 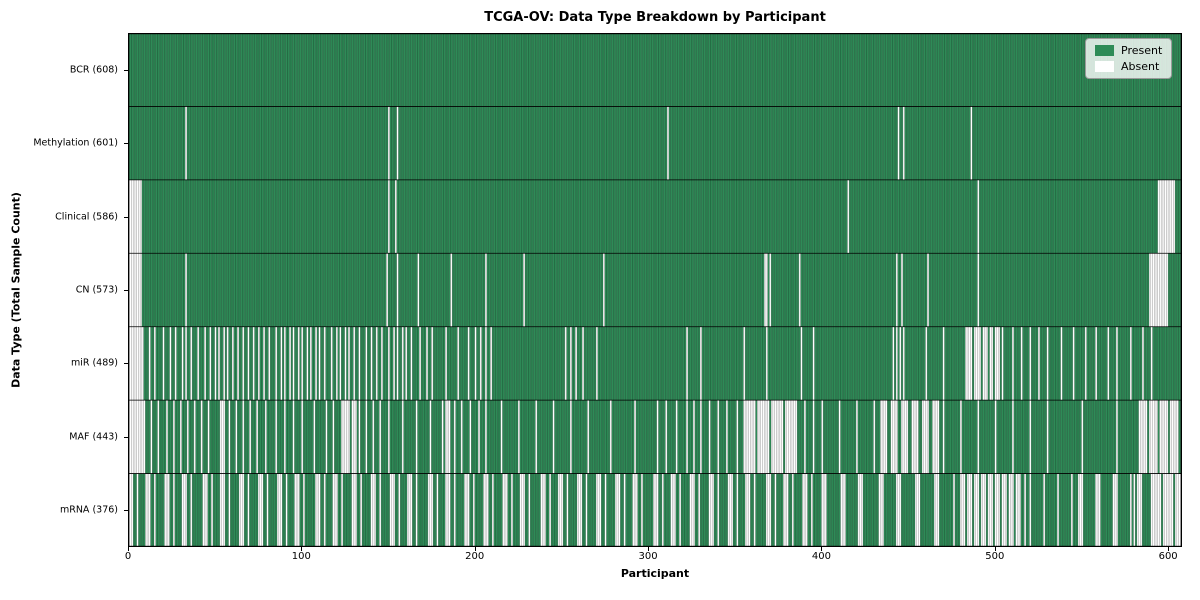 I want to click on y-tick-label: CN (573), so click(x=96, y=290).